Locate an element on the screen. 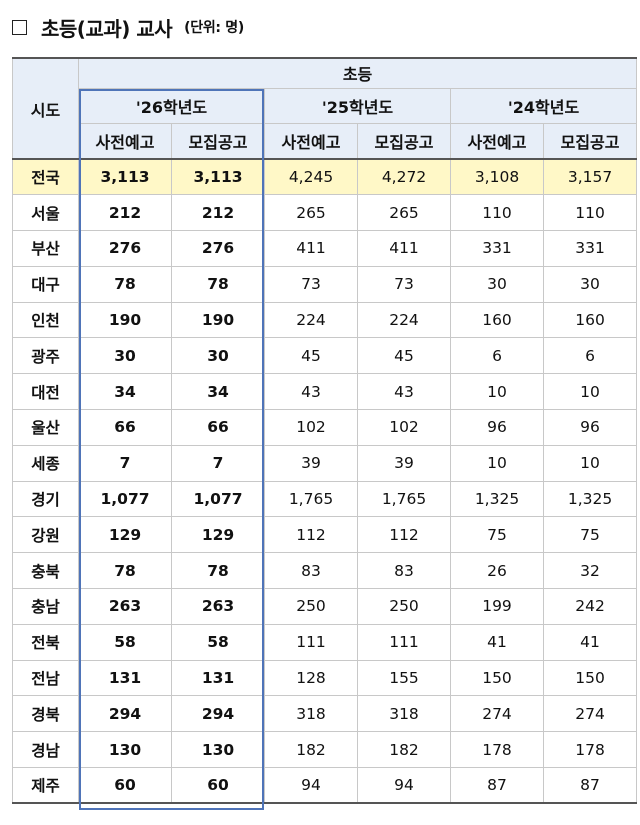 The width and height of the screenshot is (640, 825). table-row: 인천 190 190 224 224 160 160 is located at coordinates (325, 320).